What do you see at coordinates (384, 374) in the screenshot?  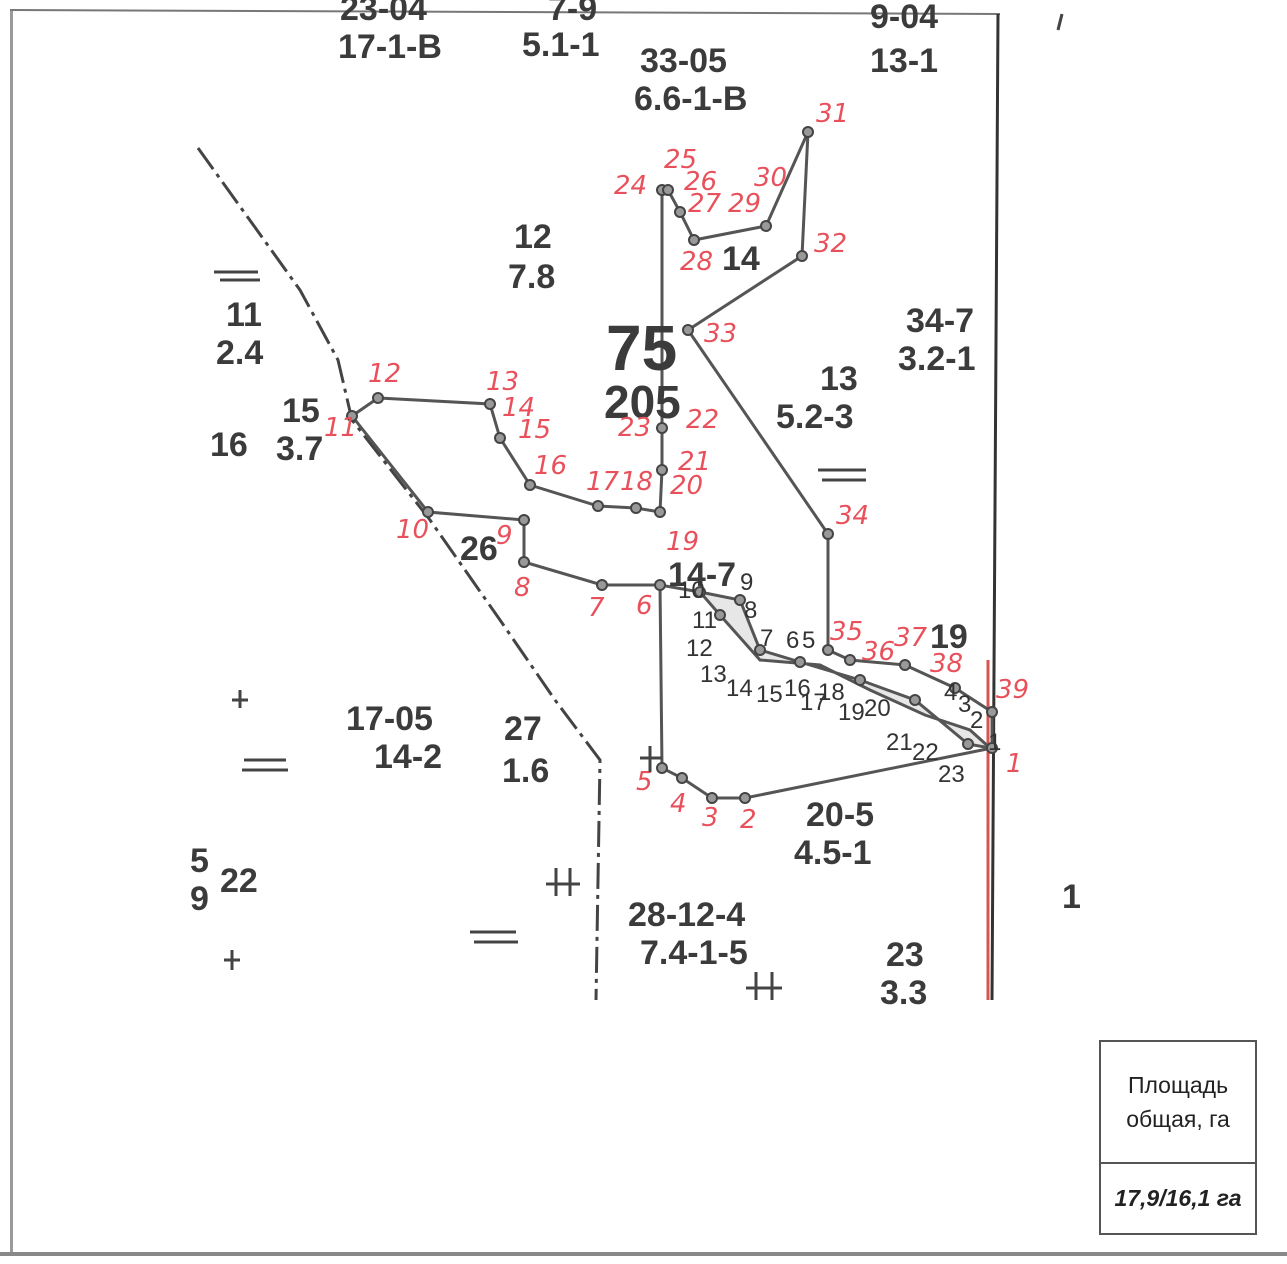 I see `vertex-label-12: 12` at bounding box center [384, 374].